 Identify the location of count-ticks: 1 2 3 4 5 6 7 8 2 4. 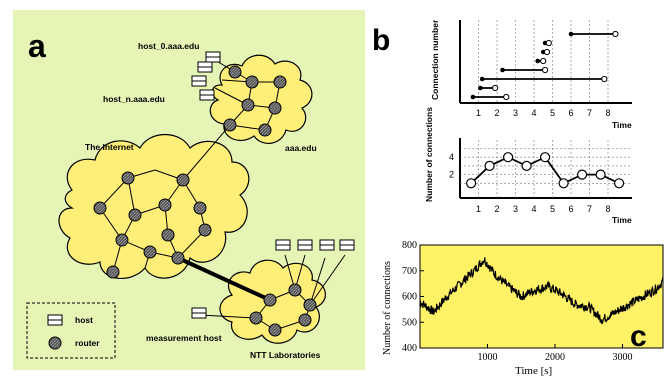
(530, 183).